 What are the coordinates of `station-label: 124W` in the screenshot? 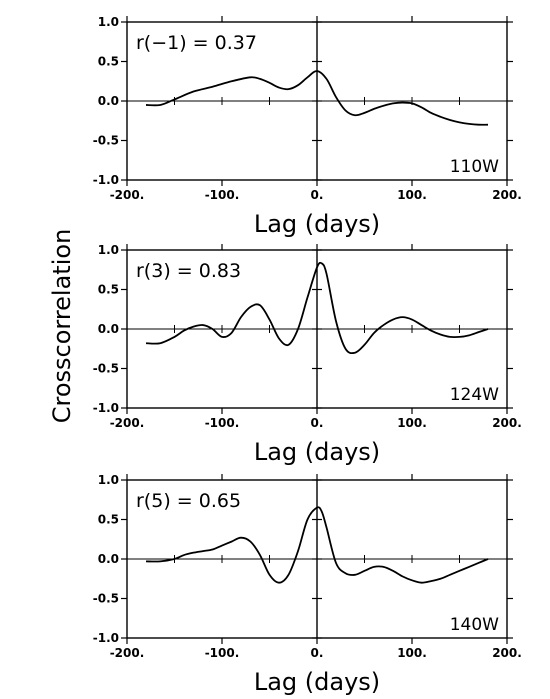 It's located at (474, 395).